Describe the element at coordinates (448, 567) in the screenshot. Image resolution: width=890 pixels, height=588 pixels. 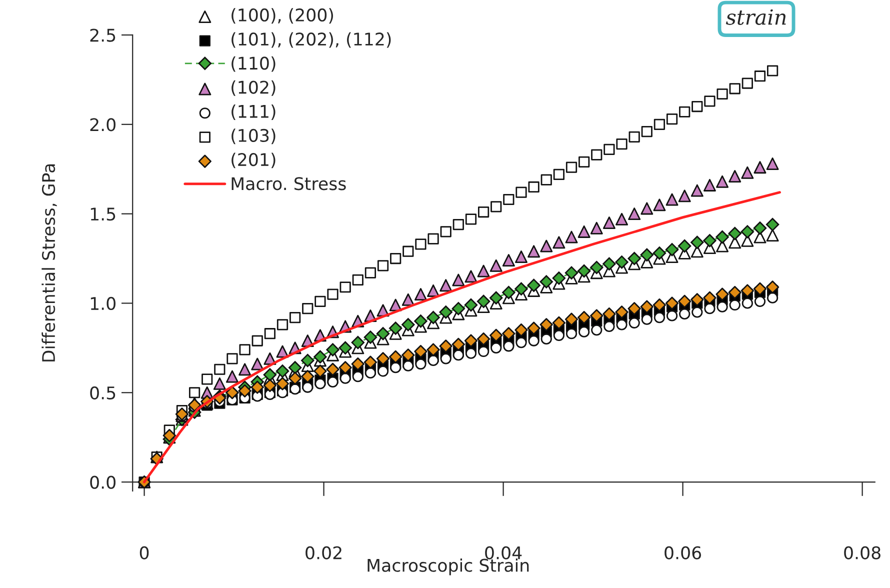
I see `x-axis-title: Macroscopic Strain` at that location.